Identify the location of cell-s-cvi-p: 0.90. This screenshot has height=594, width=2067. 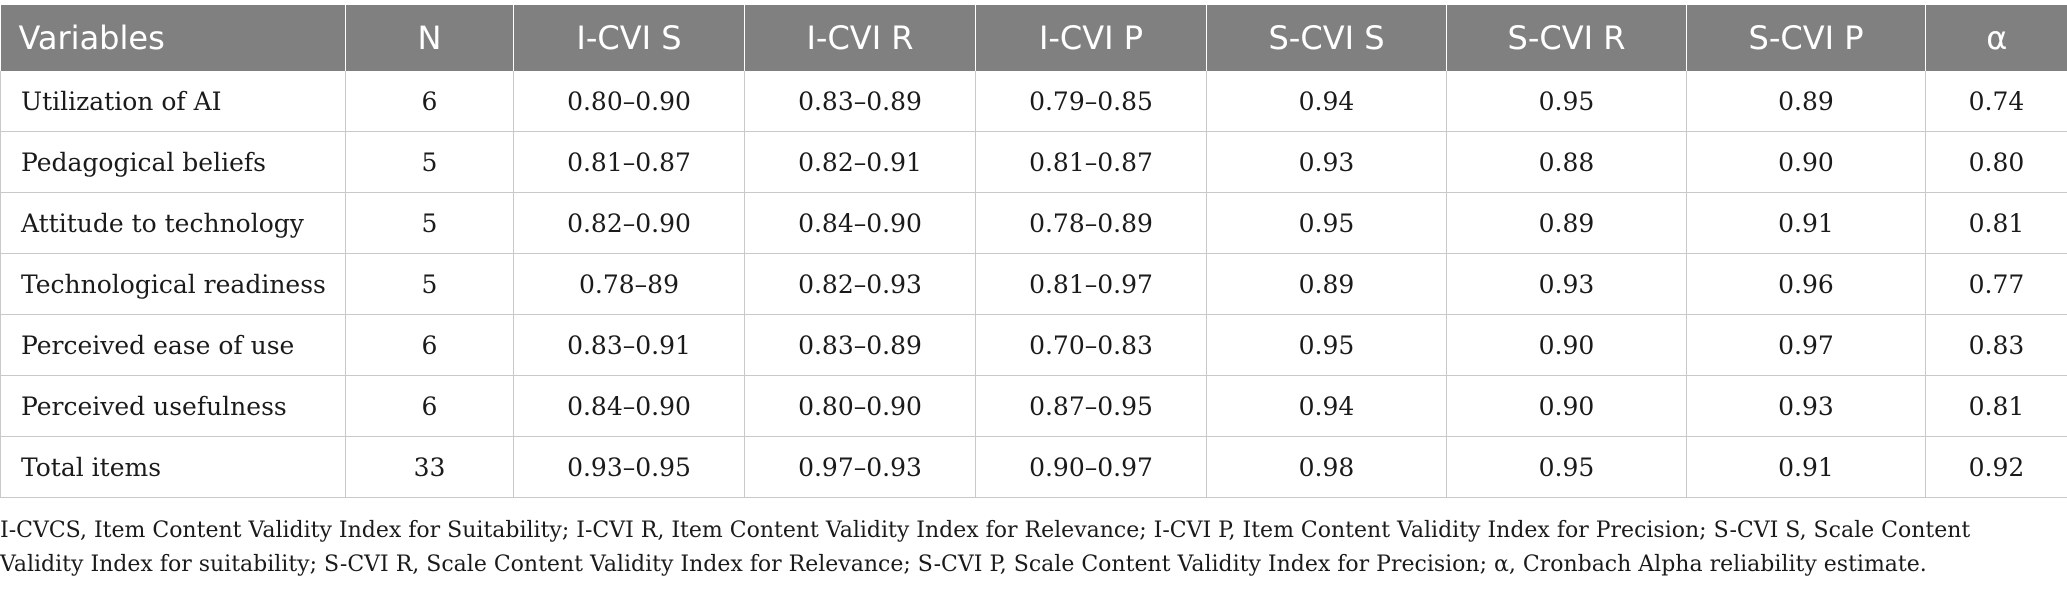
(1806, 162).